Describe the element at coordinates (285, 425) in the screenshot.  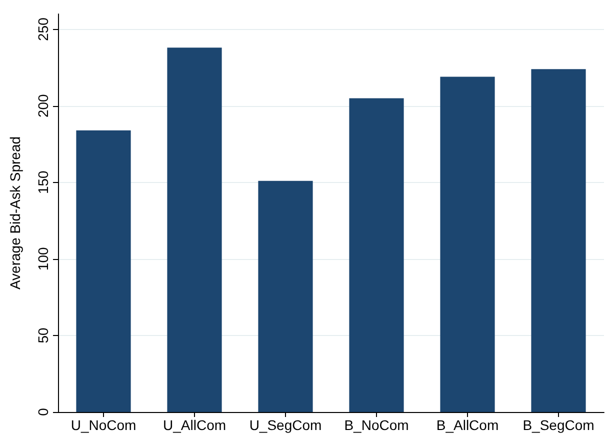
I see `x-tick-label: U_SegCom` at that location.